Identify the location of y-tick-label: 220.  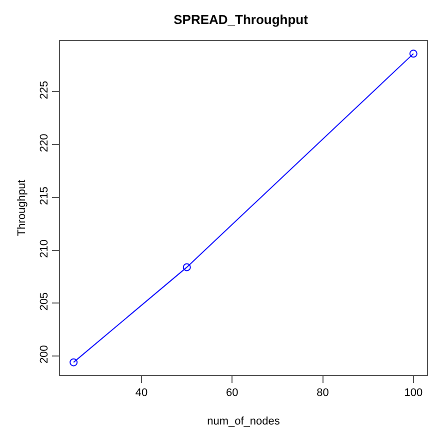
(44, 143).